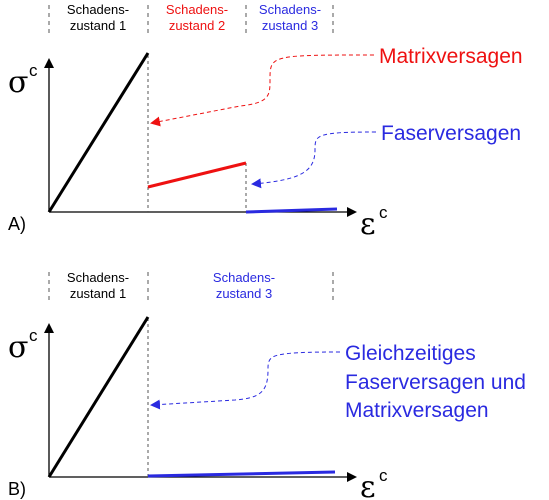 This screenshot has width=549, height=500. Describe the element at coordinates (383, 475) in the screenshot. I see `x-axis-sup-b: c` at that location.